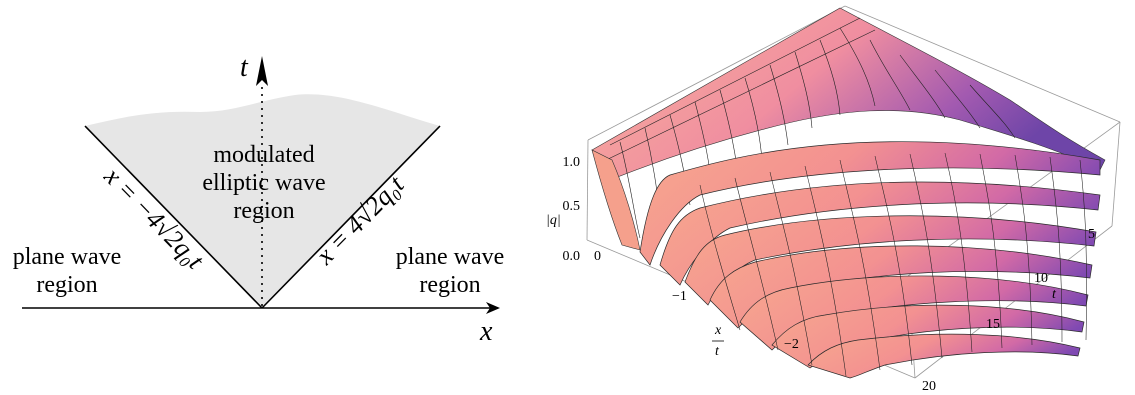  I want to click on t-axis-arrowhead, so click(262, 71).